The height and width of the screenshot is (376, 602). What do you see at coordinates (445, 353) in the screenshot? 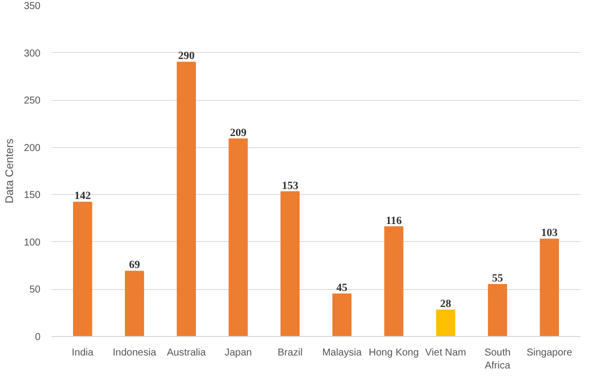
I see `x-tick-label: Viet Nam` at bounding box center [445, 353].